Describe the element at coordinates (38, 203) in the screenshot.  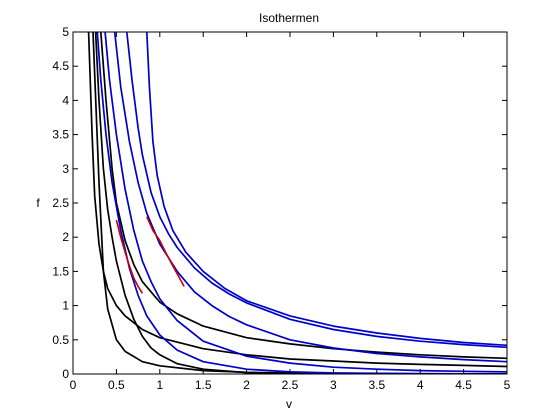
I see `y-axis-label: f` at that location.